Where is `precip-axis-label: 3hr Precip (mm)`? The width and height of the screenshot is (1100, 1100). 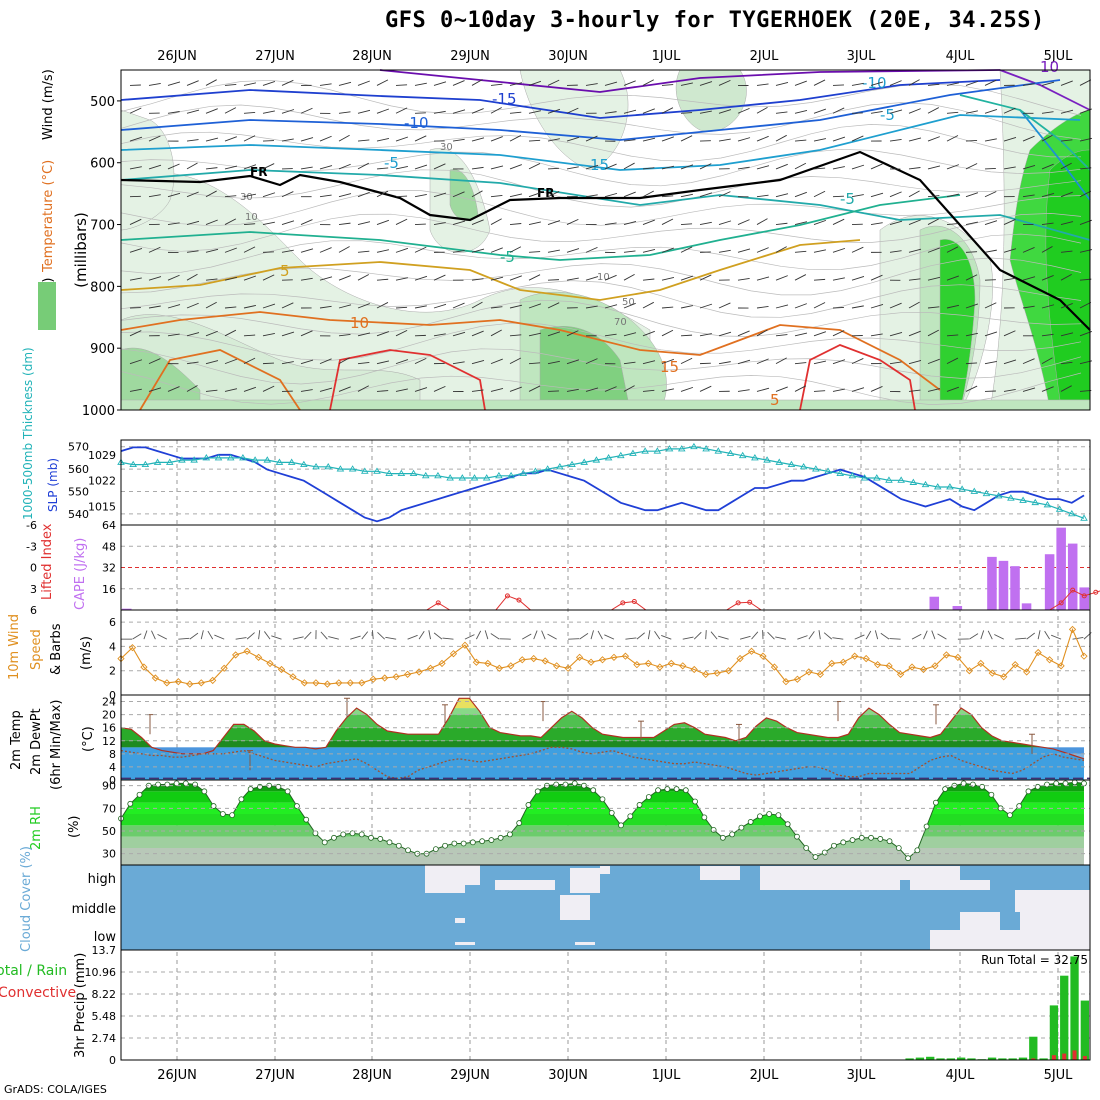
precip-axis-label: 3hr Precip (mm) is located at coordinates (80, 1005).